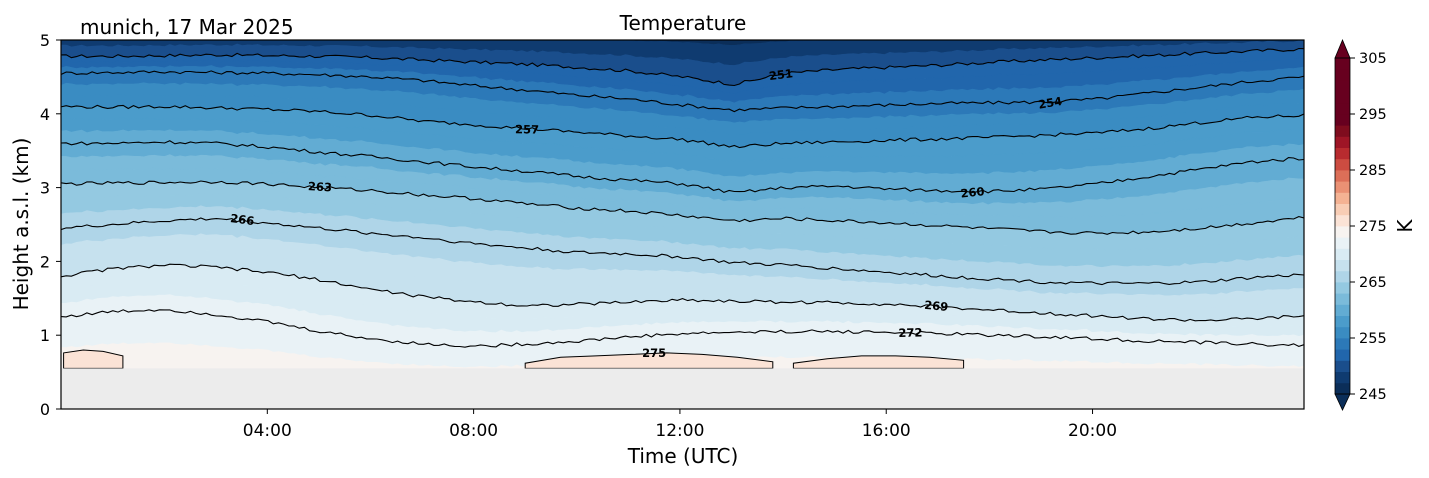  Describe the element at coordinates (781, 74) in the screenshot. I see `isotherm-label-251: 251` at that location.